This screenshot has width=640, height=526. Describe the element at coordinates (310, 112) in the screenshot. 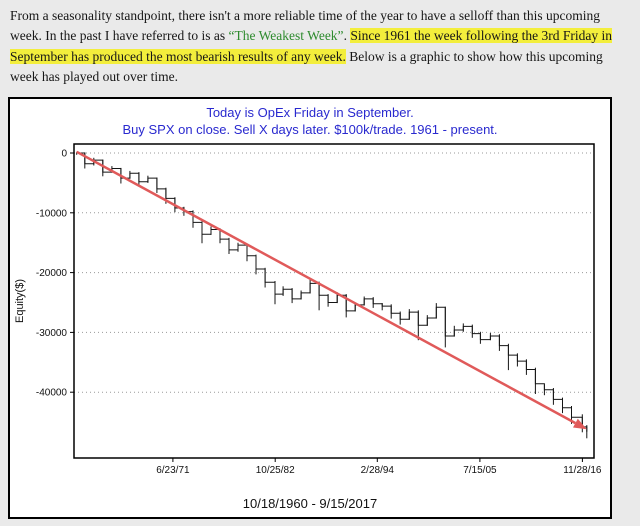

I see `chart-title-line1: Today is OpEx Friday in September.` at that location.